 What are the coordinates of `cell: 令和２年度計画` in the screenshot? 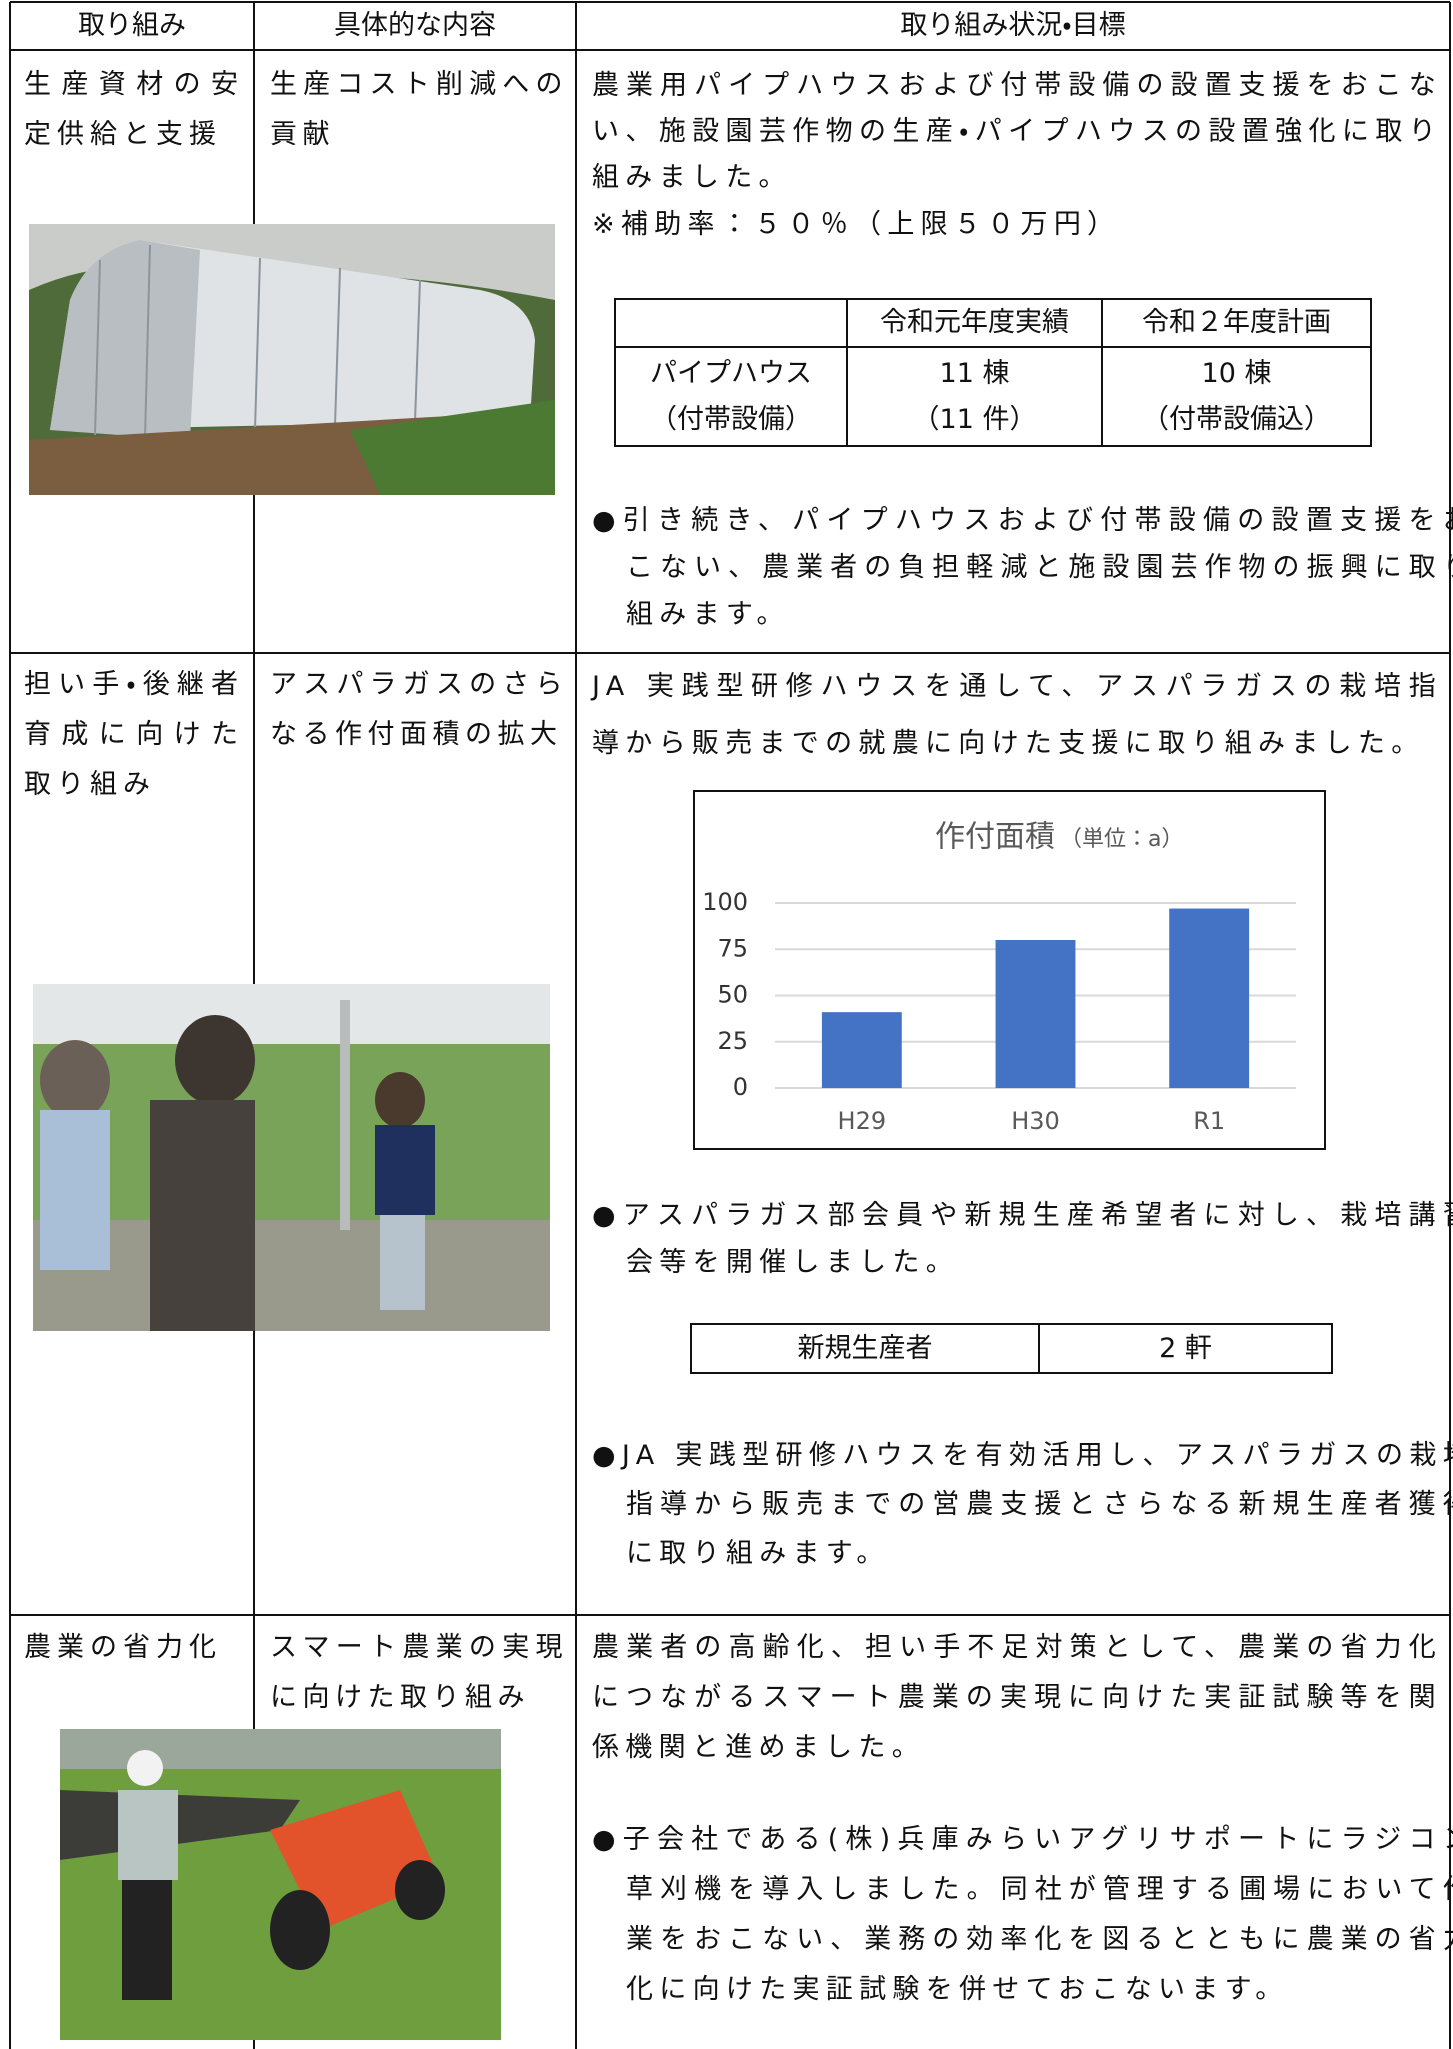 It's located at (1236, 323).